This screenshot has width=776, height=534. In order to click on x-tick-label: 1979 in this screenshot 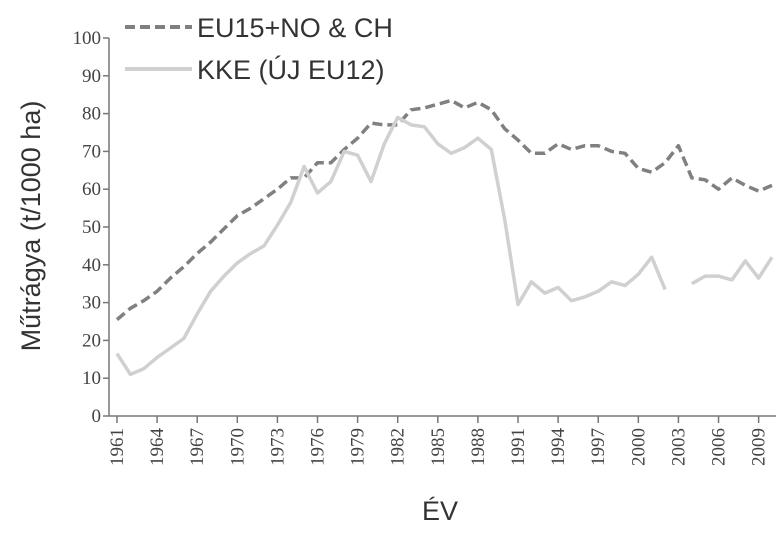, I will do `click(358, 447)`.